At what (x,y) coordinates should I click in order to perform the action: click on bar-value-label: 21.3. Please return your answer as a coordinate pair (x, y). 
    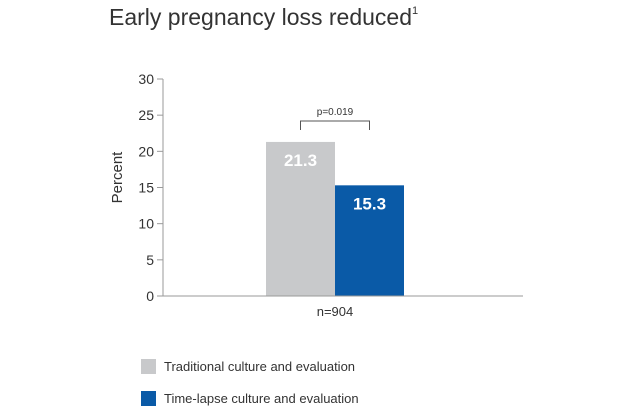
    Looking at the image, I should click on (300, 160).